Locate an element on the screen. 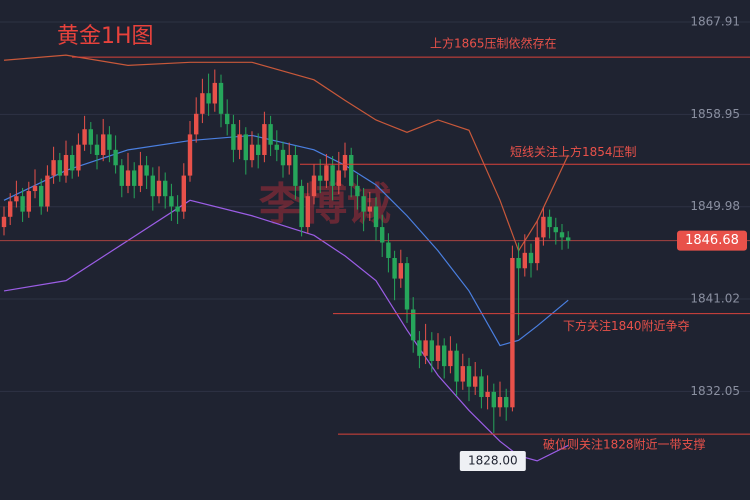 Image resolution: width=750 pixels, height=500 pixels. y-tick-label: 1841.02 is located at coordinates (715, 298).